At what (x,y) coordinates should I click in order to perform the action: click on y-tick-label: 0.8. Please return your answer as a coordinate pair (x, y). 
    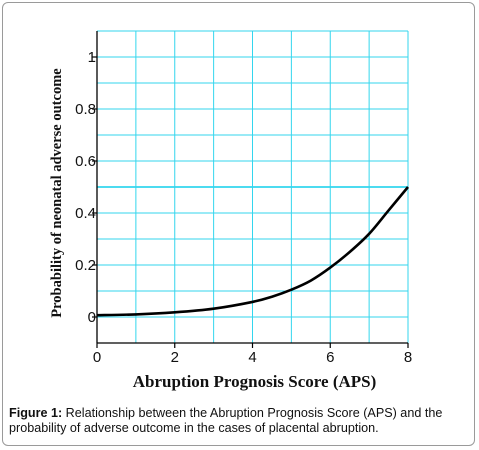
    Looking at the image, I should click on (85, 109).